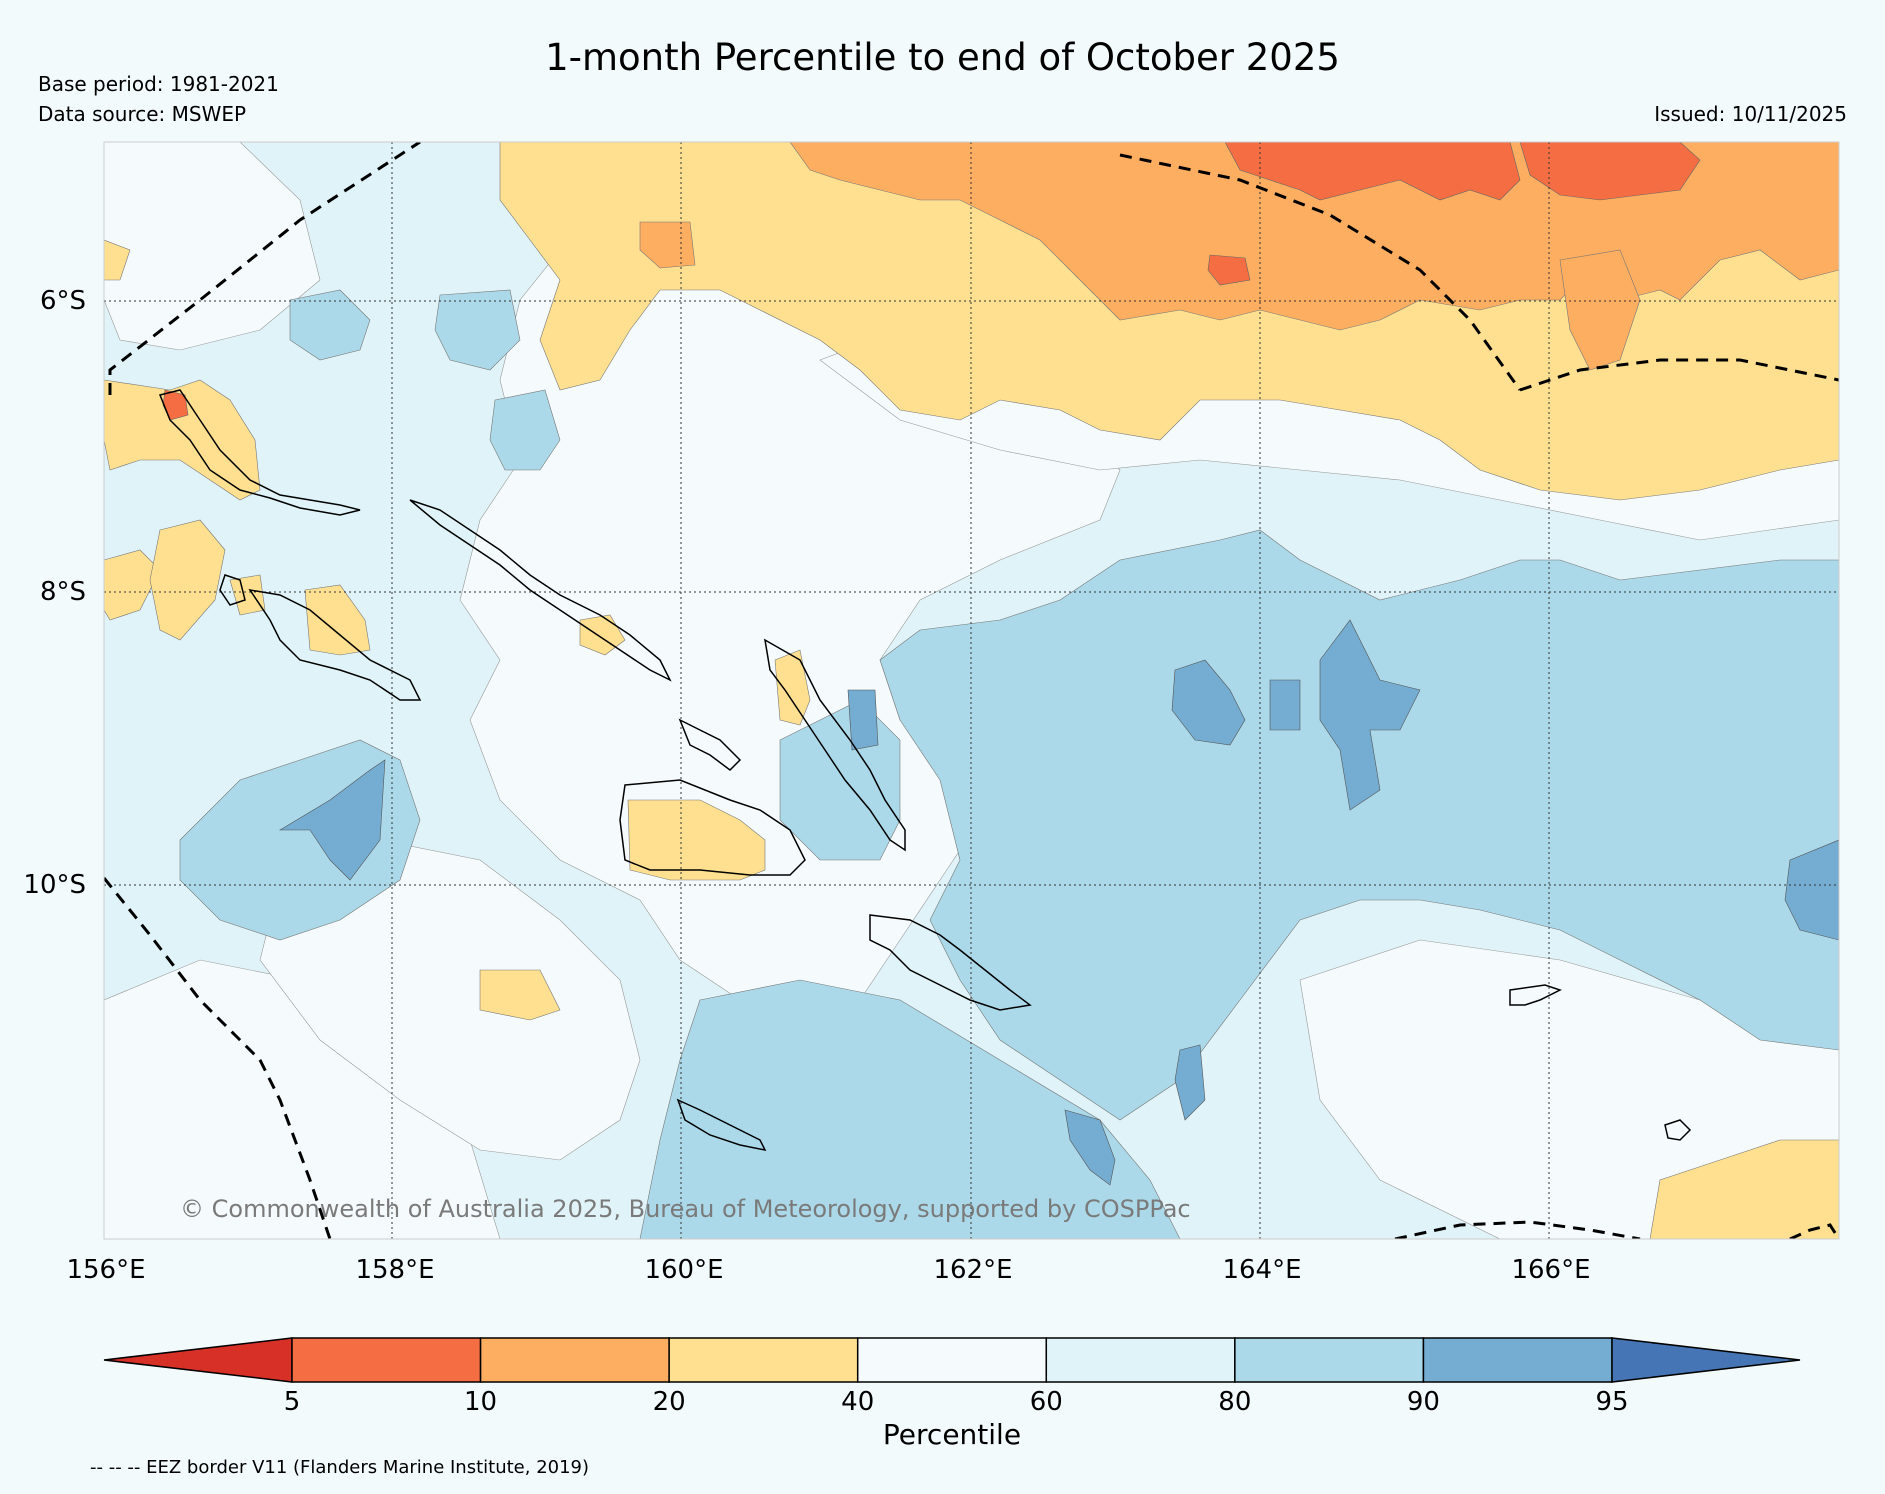 The width and height of the screenshot is (1885, 1494). I want to click on new-georgia-coast, so click(335, 644).